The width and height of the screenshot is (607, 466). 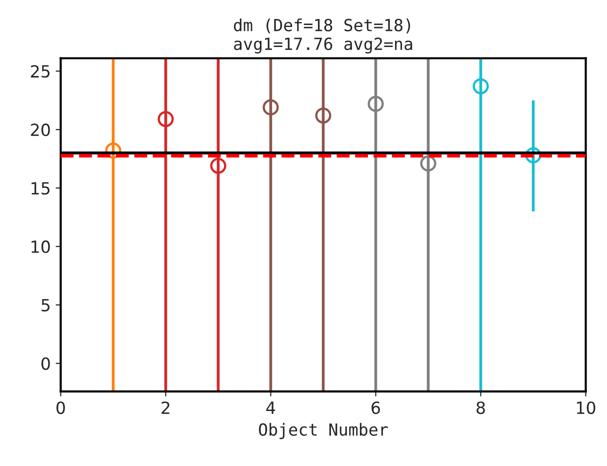 What do you see at coordinates (166, 407) in the screenshot?
I see `x-tick-label: 2` at bounding box center [166, 407].